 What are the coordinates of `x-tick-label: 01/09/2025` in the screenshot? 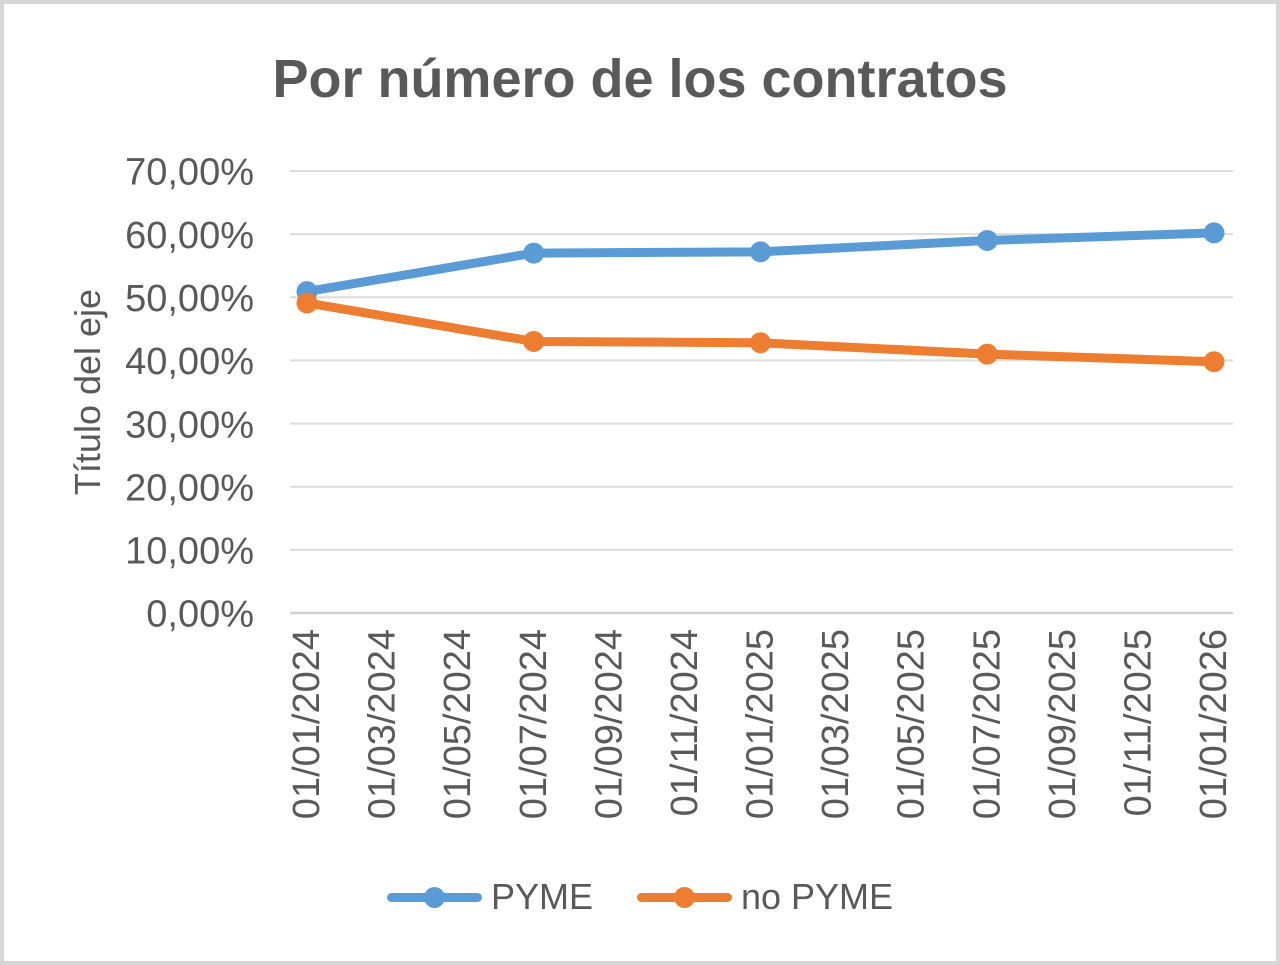 It's located at (1063, 724).